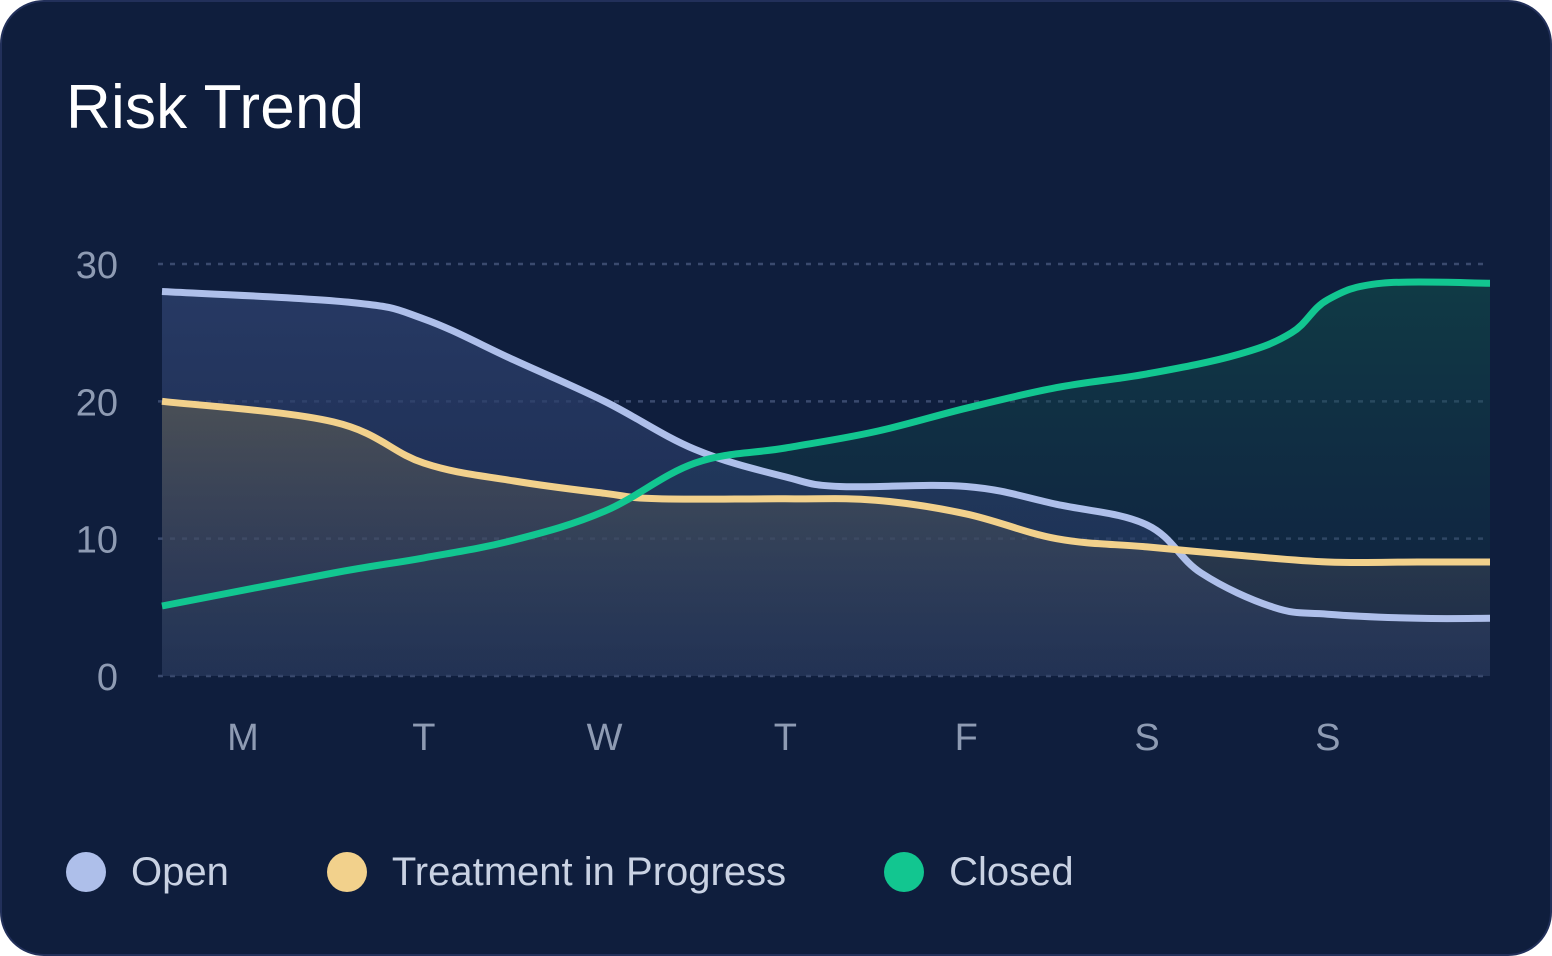 The height and width of the screenshot is (956, 1552). I want to click on legend-dot-open, so click(86, 872).